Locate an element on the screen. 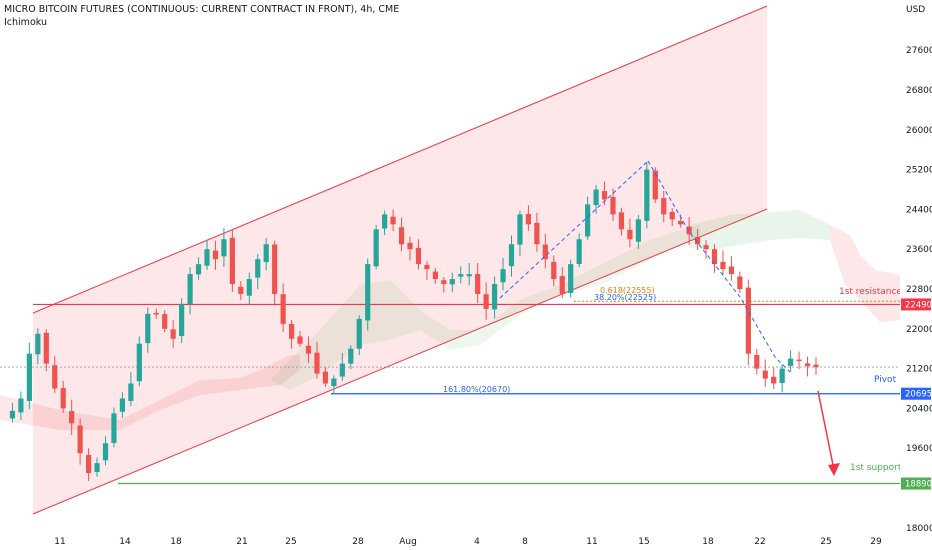  x-tick-label: 29 is located at coordinates (876, 542).